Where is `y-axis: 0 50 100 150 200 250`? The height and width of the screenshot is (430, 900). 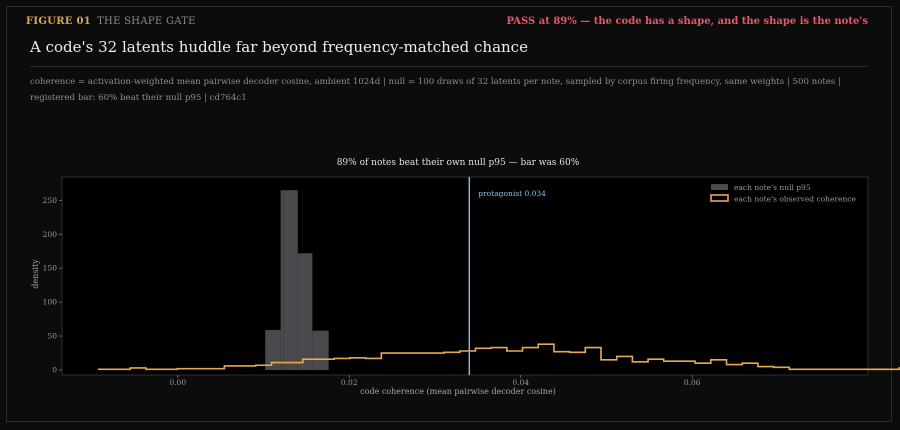 y-axis: 0 50 100 150 200 250 is located at coordinates (52, 285).